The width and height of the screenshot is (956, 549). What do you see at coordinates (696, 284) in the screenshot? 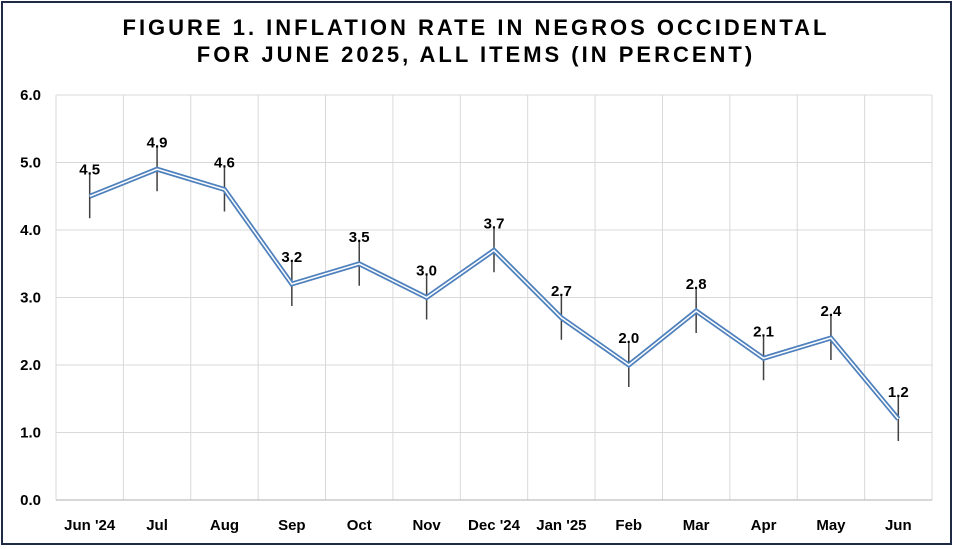
I see `data-label: 2.8` at bounding box center [696, 284].